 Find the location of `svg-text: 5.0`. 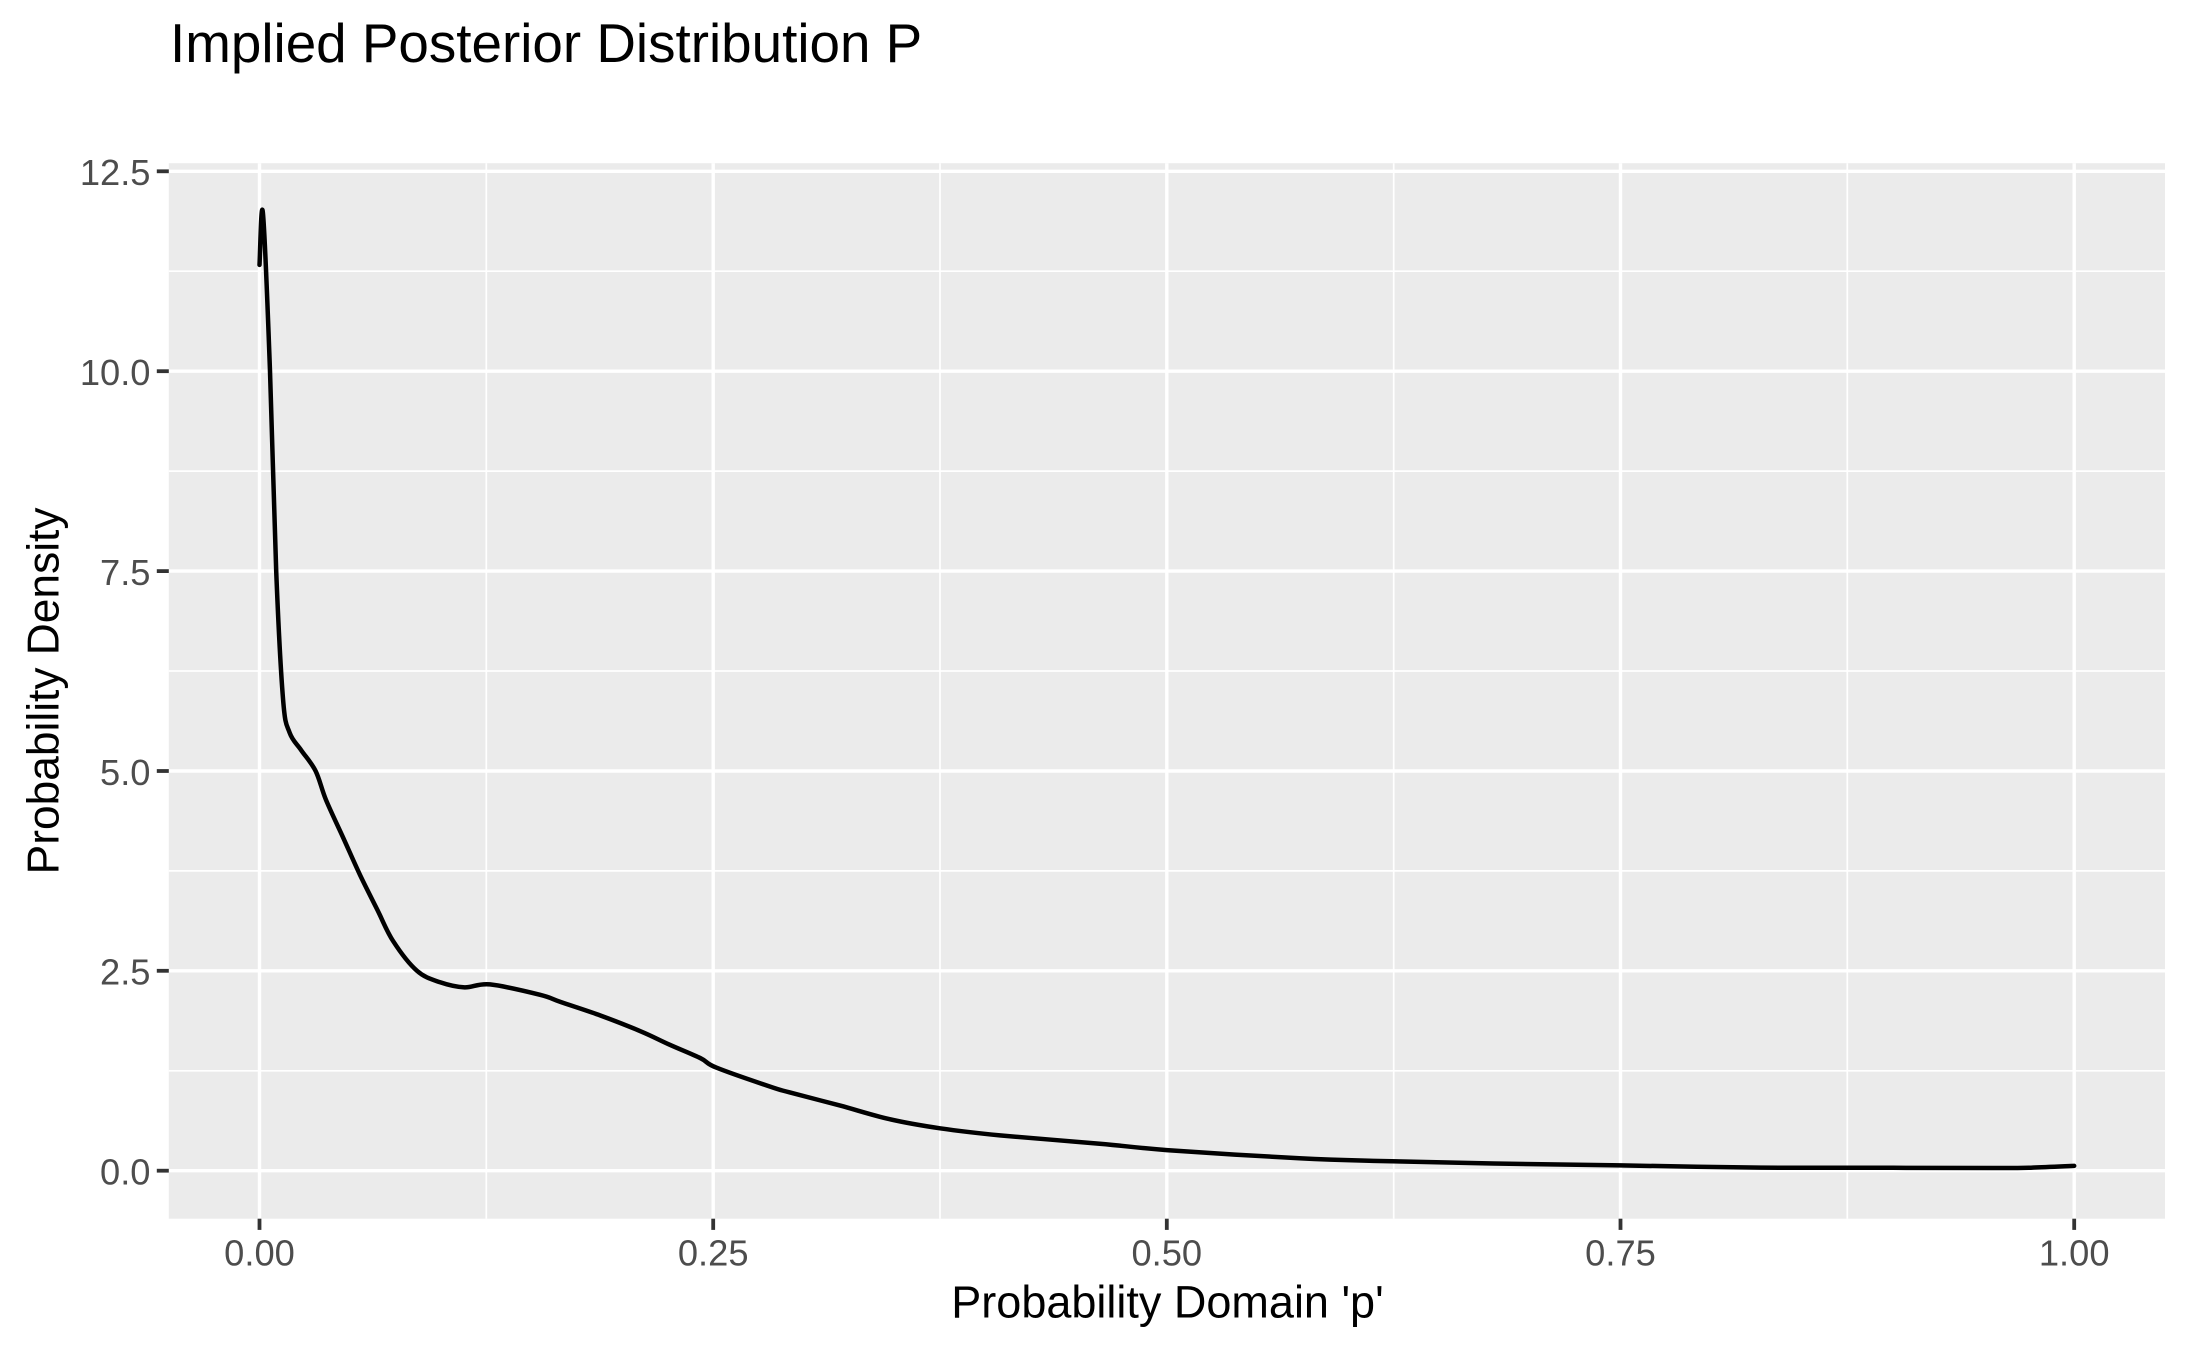

svg-text: 5.0 is located at coordinates (125, 772).